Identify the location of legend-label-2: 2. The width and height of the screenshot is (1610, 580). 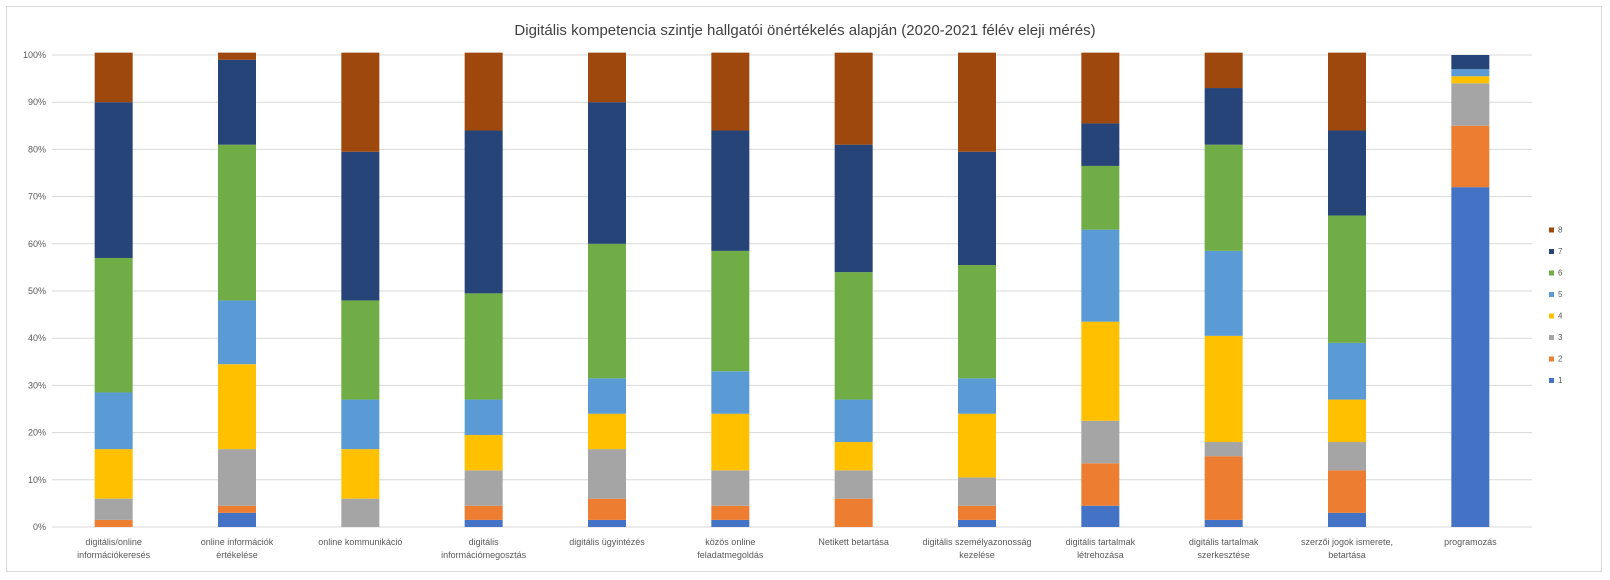
(1560, 359).